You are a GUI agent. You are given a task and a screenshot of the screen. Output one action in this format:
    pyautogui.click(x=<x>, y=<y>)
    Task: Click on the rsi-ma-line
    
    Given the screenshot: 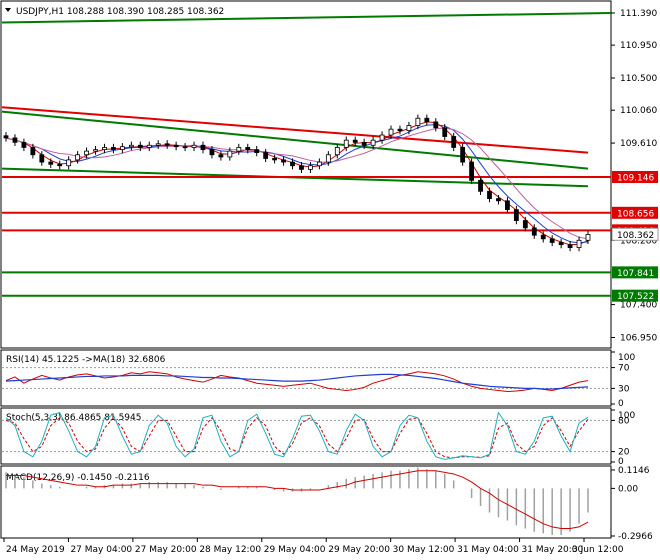 What is the action you would take?
    pyautogui.click(x=297, y=381)
    